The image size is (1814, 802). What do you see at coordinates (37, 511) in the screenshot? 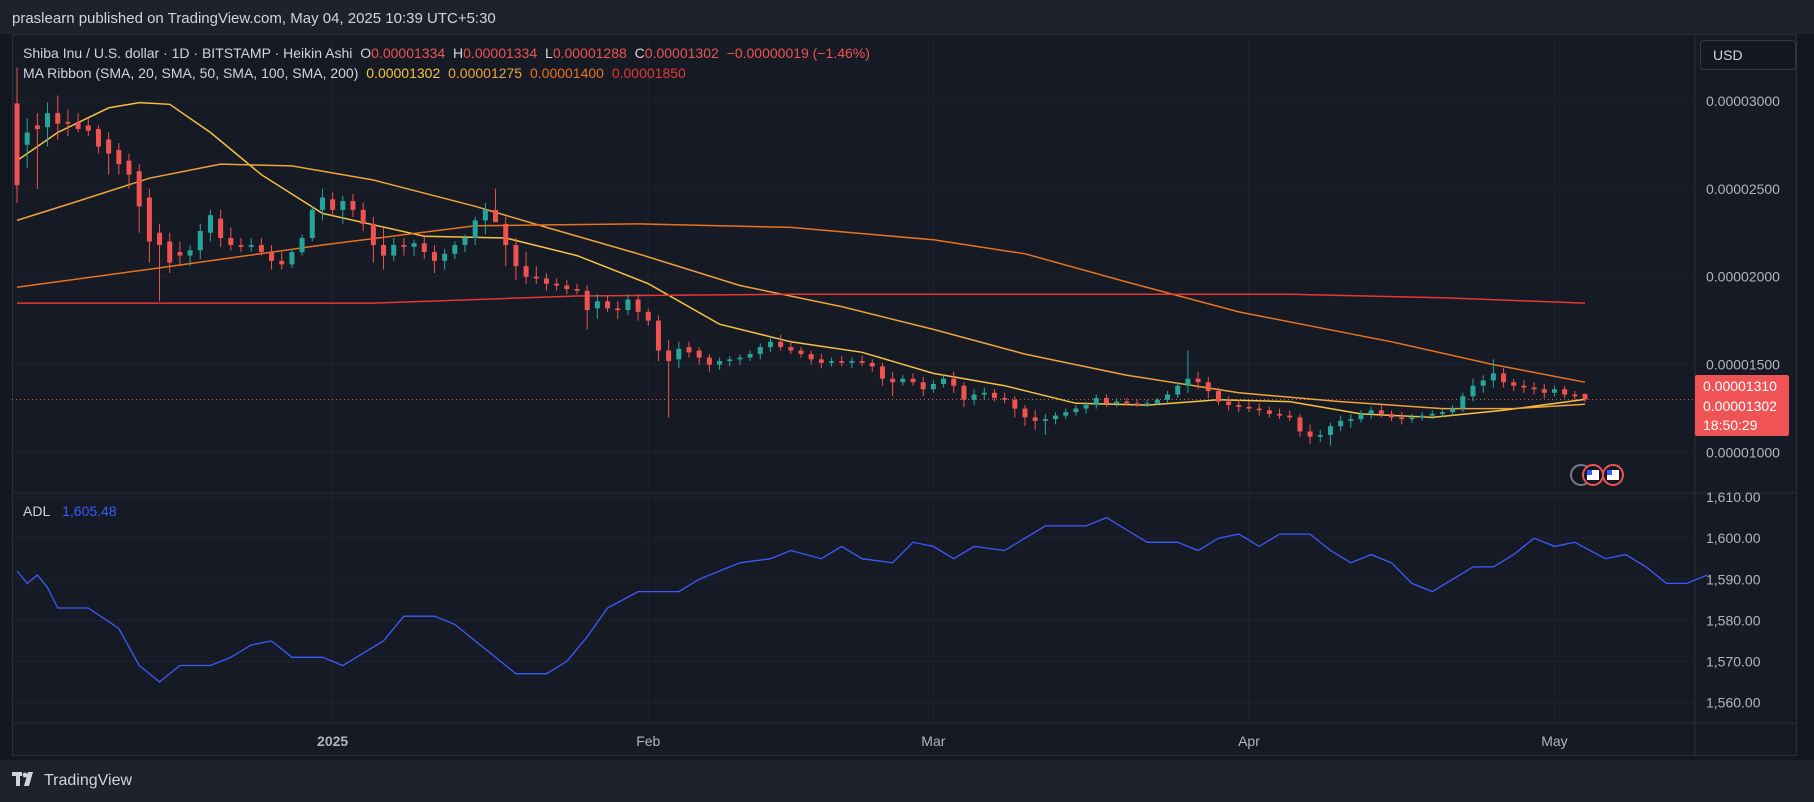
I see `adl-title: ADL` at bounding box center [37, 511].